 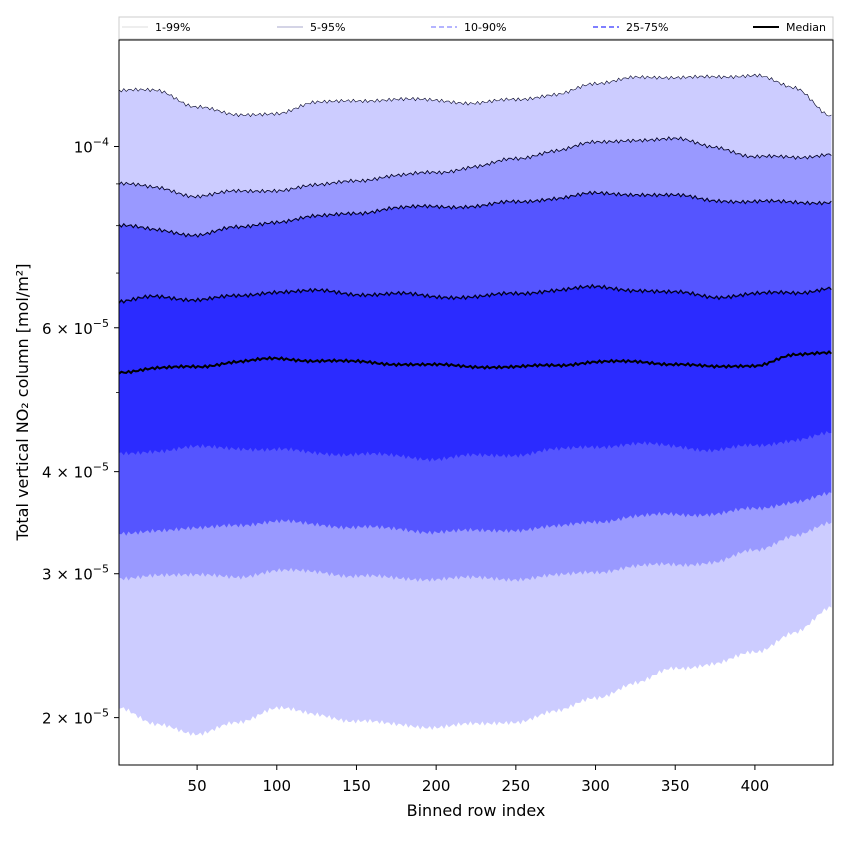 I want to click on legend-label-25-75%: 25-75%, so click(x=647, y=27).